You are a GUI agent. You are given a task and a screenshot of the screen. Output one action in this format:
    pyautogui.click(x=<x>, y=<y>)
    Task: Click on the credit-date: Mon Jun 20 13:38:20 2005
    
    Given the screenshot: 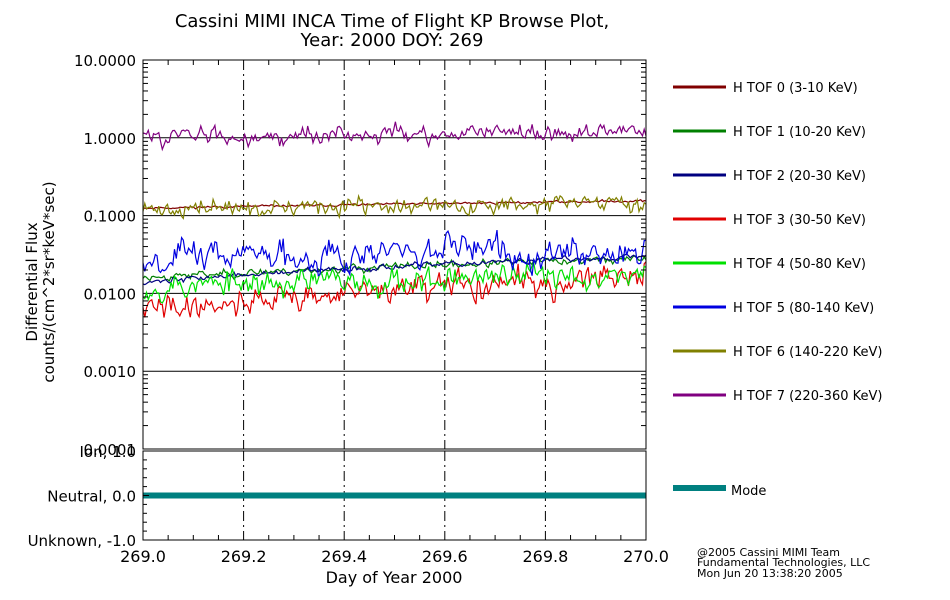 What is the action you would take?
    pyautogui.click(x=770, y=573)
    